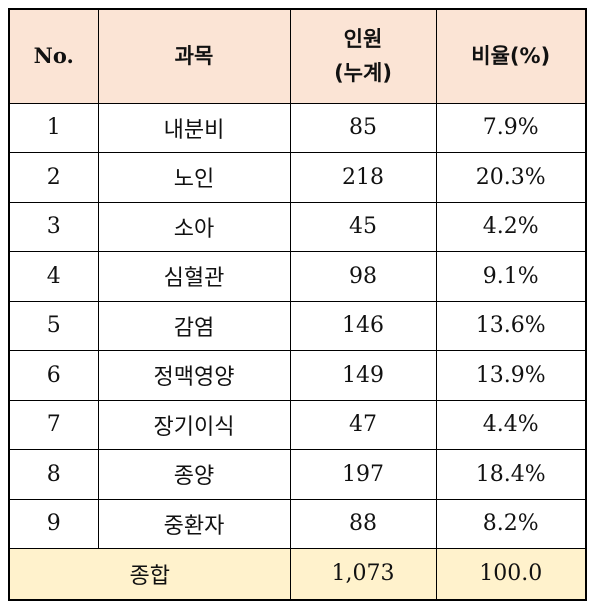 This screenshot has height=606, width=595. Describe the element at coordinates (53, 325) in the screenshot. I see `row-no: 5` at that location.